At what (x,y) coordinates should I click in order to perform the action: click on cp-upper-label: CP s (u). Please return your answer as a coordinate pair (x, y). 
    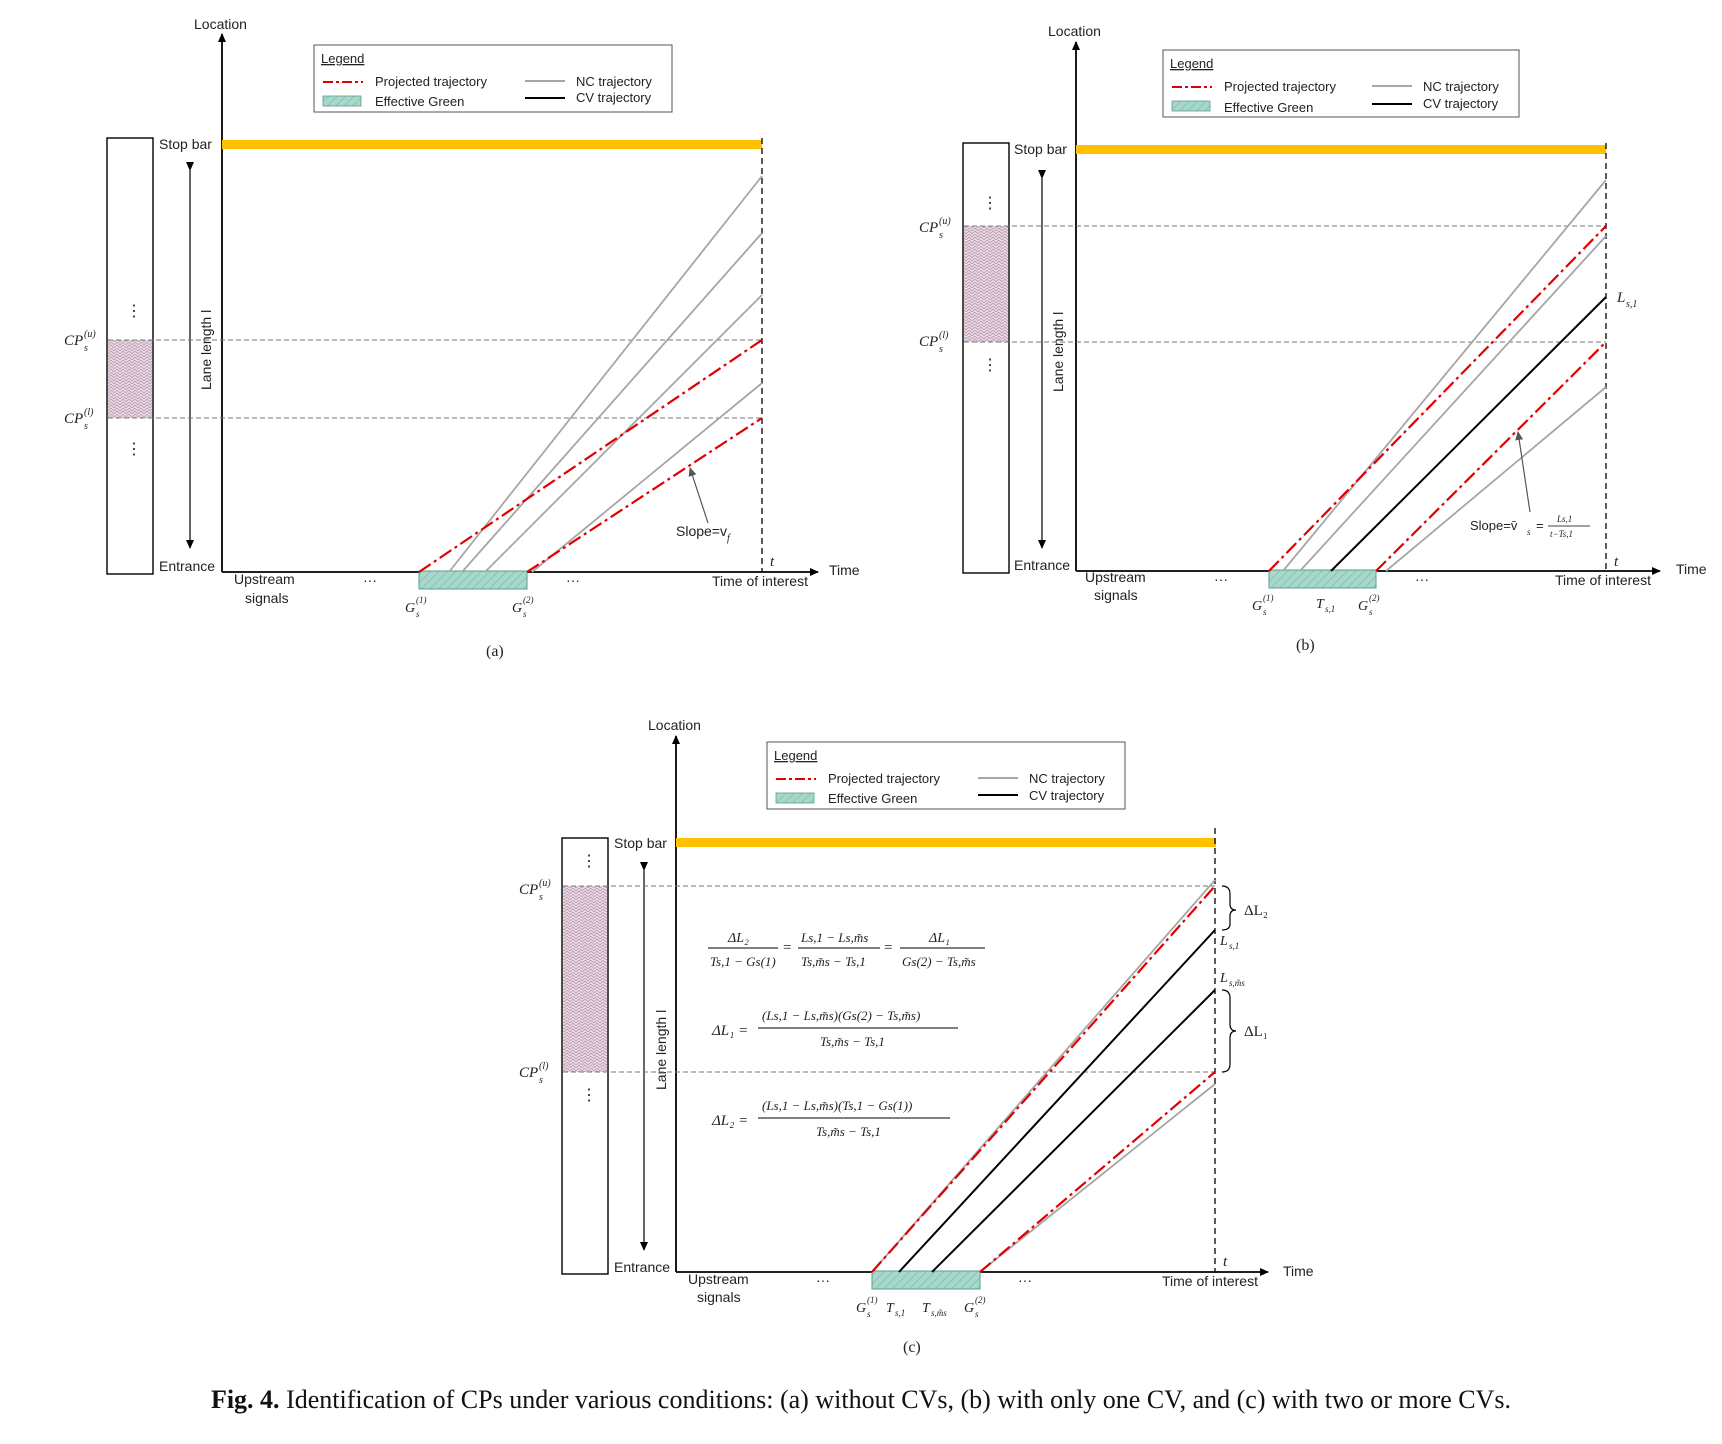
    Looking at the image, I should click on (935, 228).